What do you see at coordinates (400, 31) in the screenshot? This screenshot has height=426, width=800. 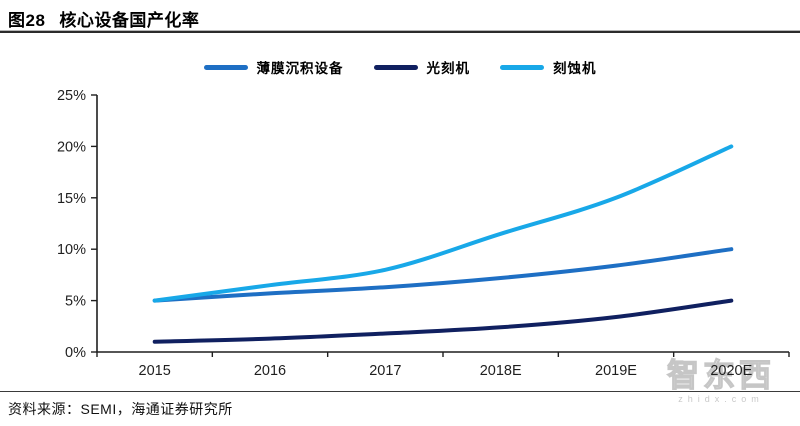 I see `title-divider` at bounding box center [400, 31].